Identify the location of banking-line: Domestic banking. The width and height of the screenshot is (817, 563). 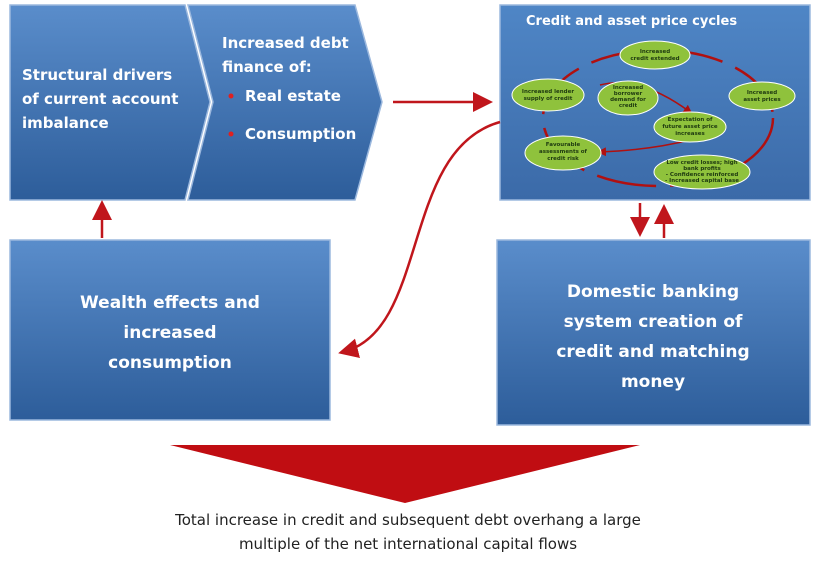
(653, 292).